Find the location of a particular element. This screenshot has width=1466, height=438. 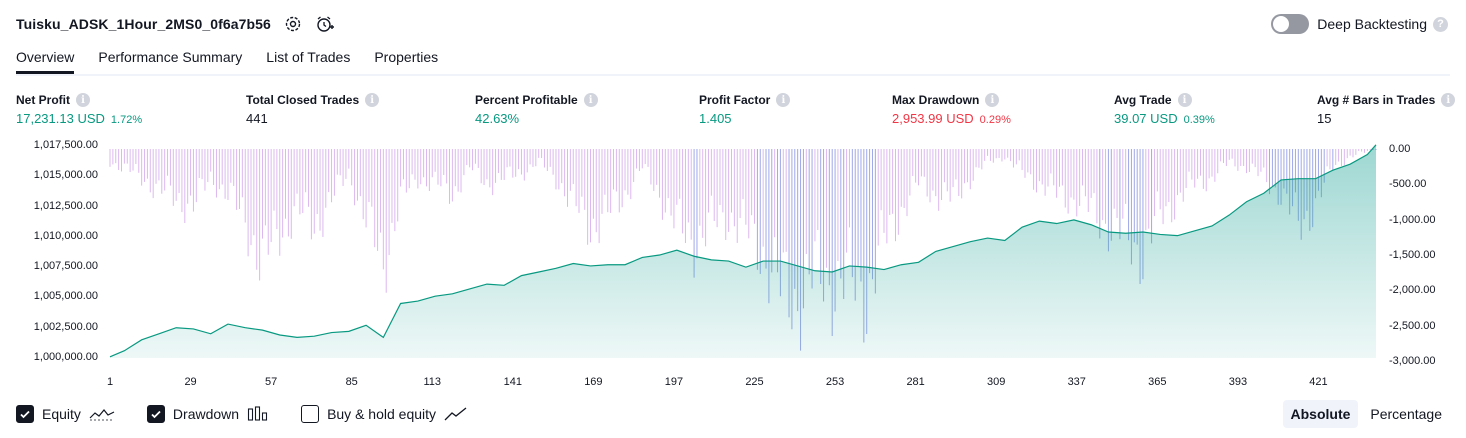

equity-axis-tick: 1,012,500.00 is located at coordinates (65, 205).